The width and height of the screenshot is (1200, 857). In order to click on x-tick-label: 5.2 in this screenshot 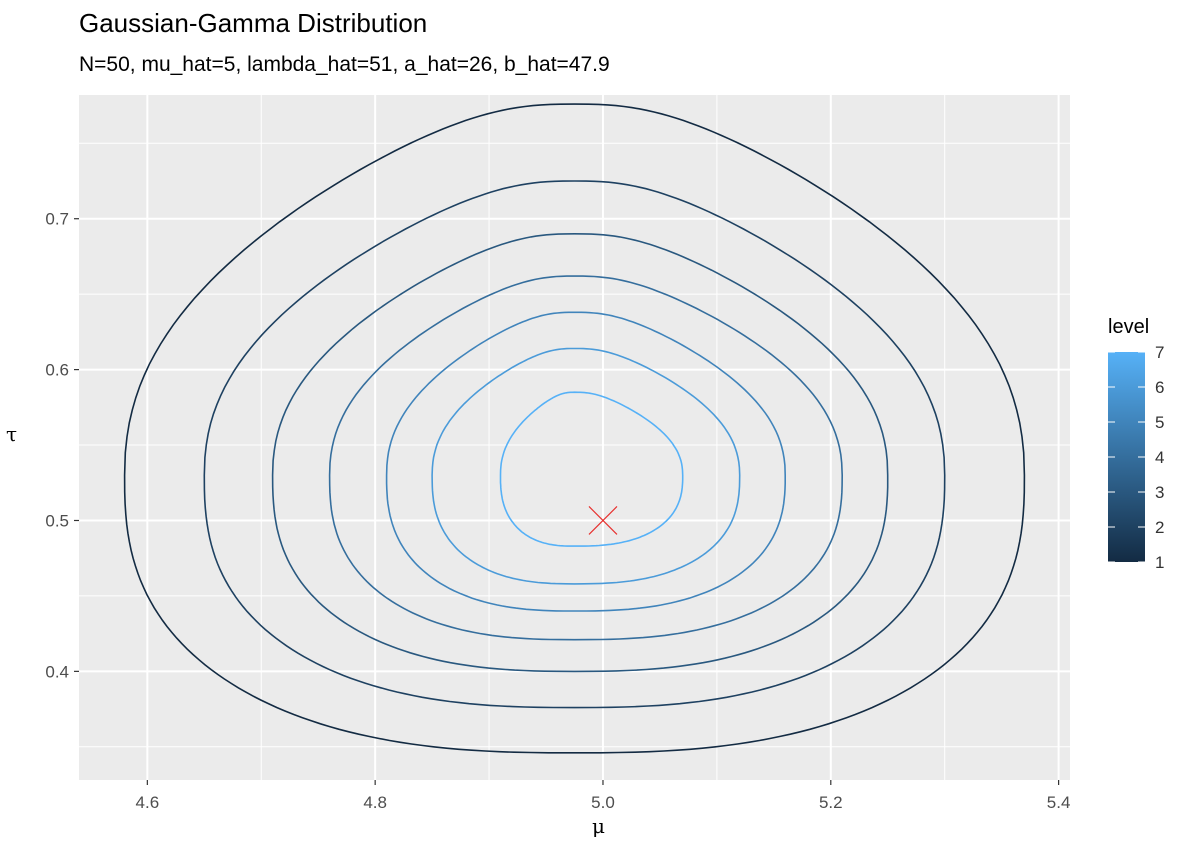, I will do `click(831, 802)`.